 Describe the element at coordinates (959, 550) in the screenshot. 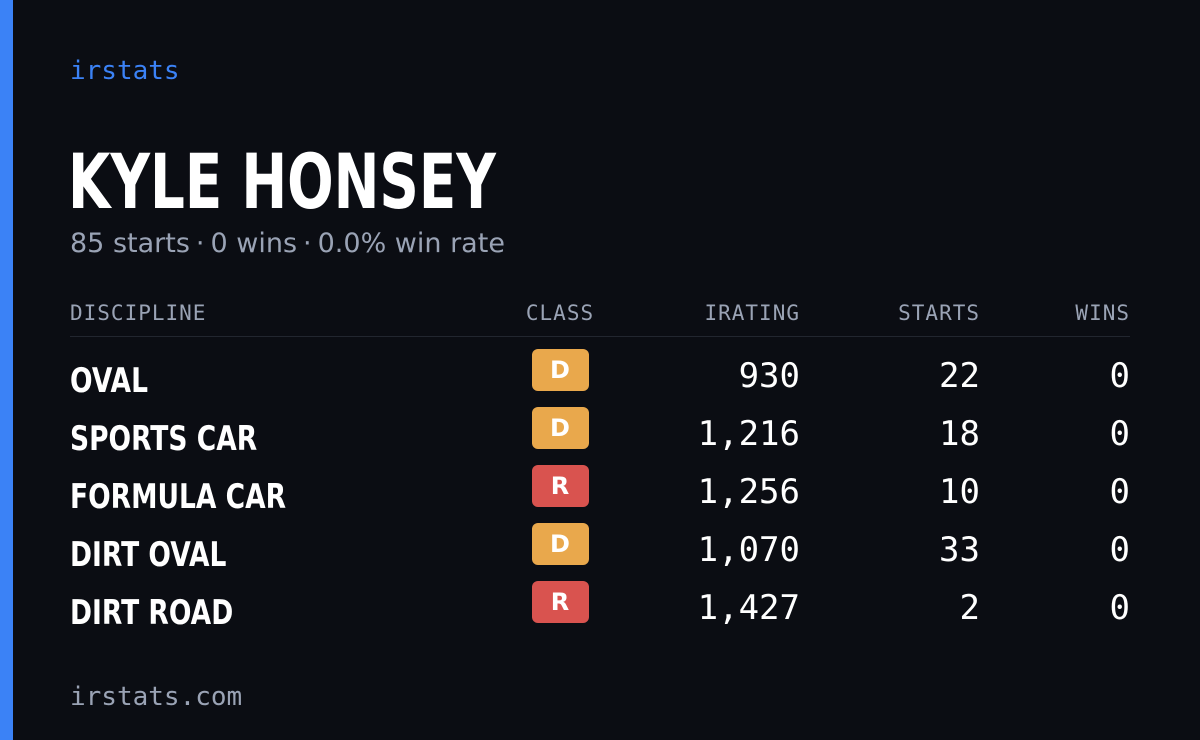

I see `starts-value: 33` at that location.